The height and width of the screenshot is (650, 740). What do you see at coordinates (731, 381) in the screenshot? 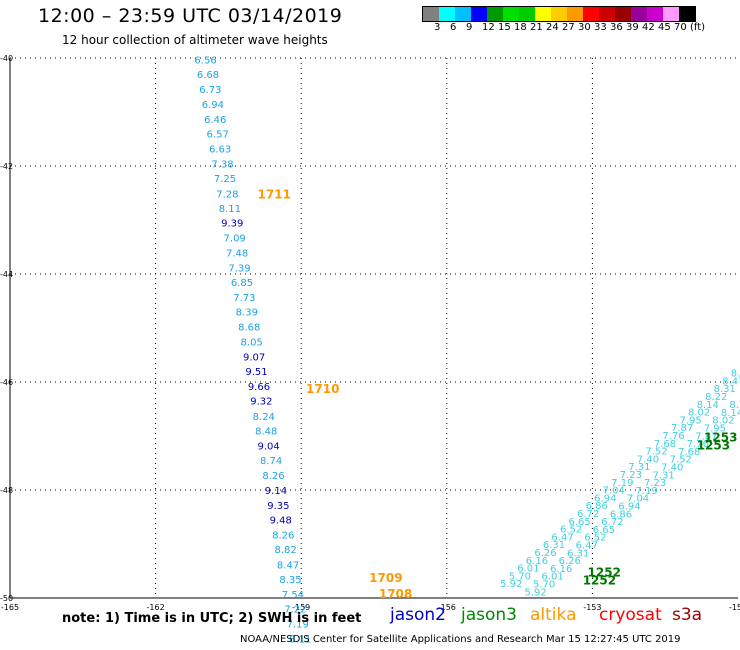
I see `swh-value-label: 8.47` at bounding box center [731, 381].